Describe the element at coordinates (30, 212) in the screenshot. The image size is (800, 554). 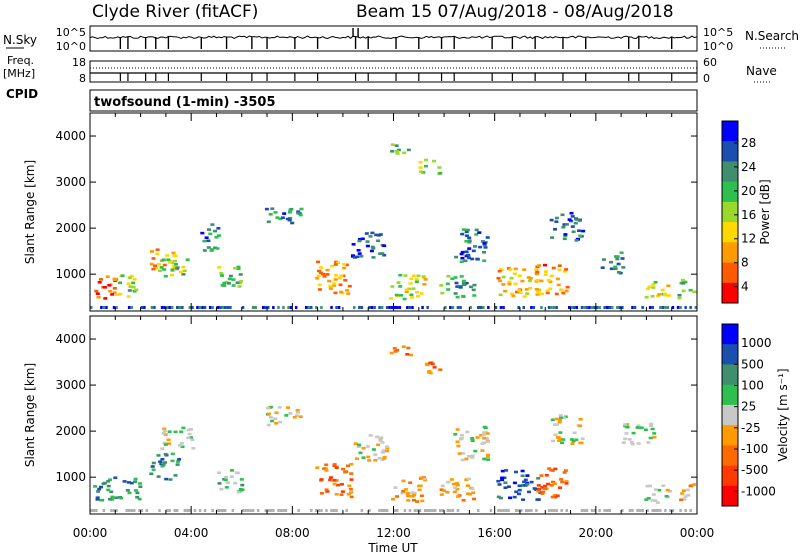
I see `power-y-label: Slant Range [km]` at that location.